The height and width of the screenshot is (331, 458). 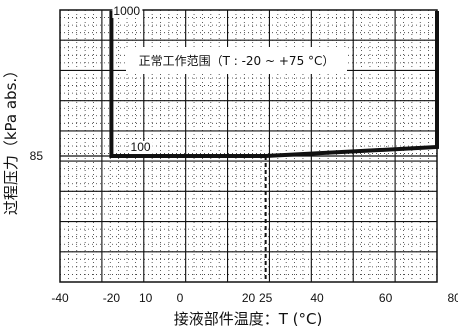 What do you see at coordinates (126, 11) in the screenshot?
I see `point-label: 1000` at bounding box center [126, 11].